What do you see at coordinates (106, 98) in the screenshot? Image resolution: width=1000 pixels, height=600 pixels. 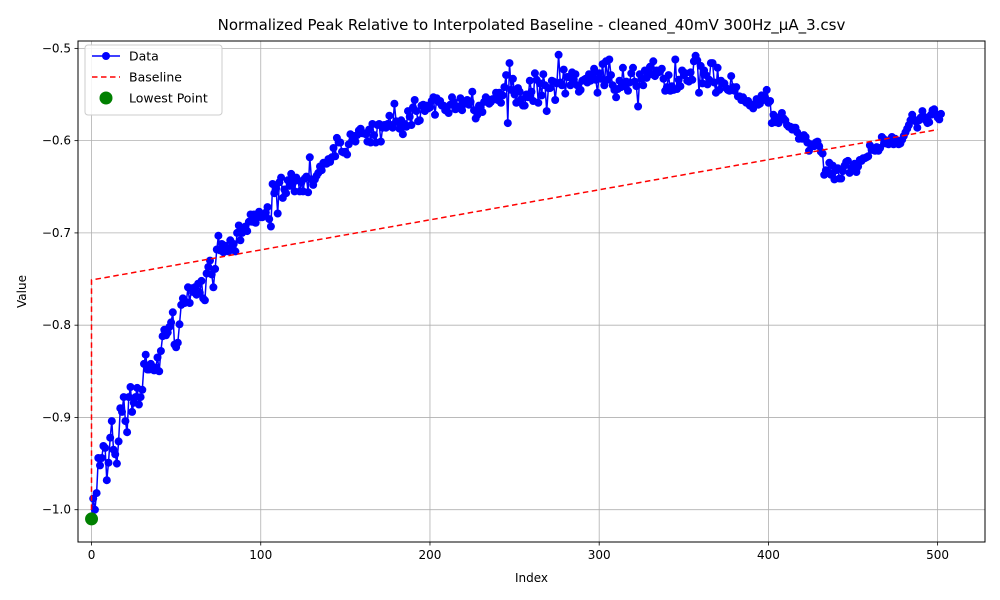 I see `legend-lowest-point-swatch` at bounding box center [106, 98].